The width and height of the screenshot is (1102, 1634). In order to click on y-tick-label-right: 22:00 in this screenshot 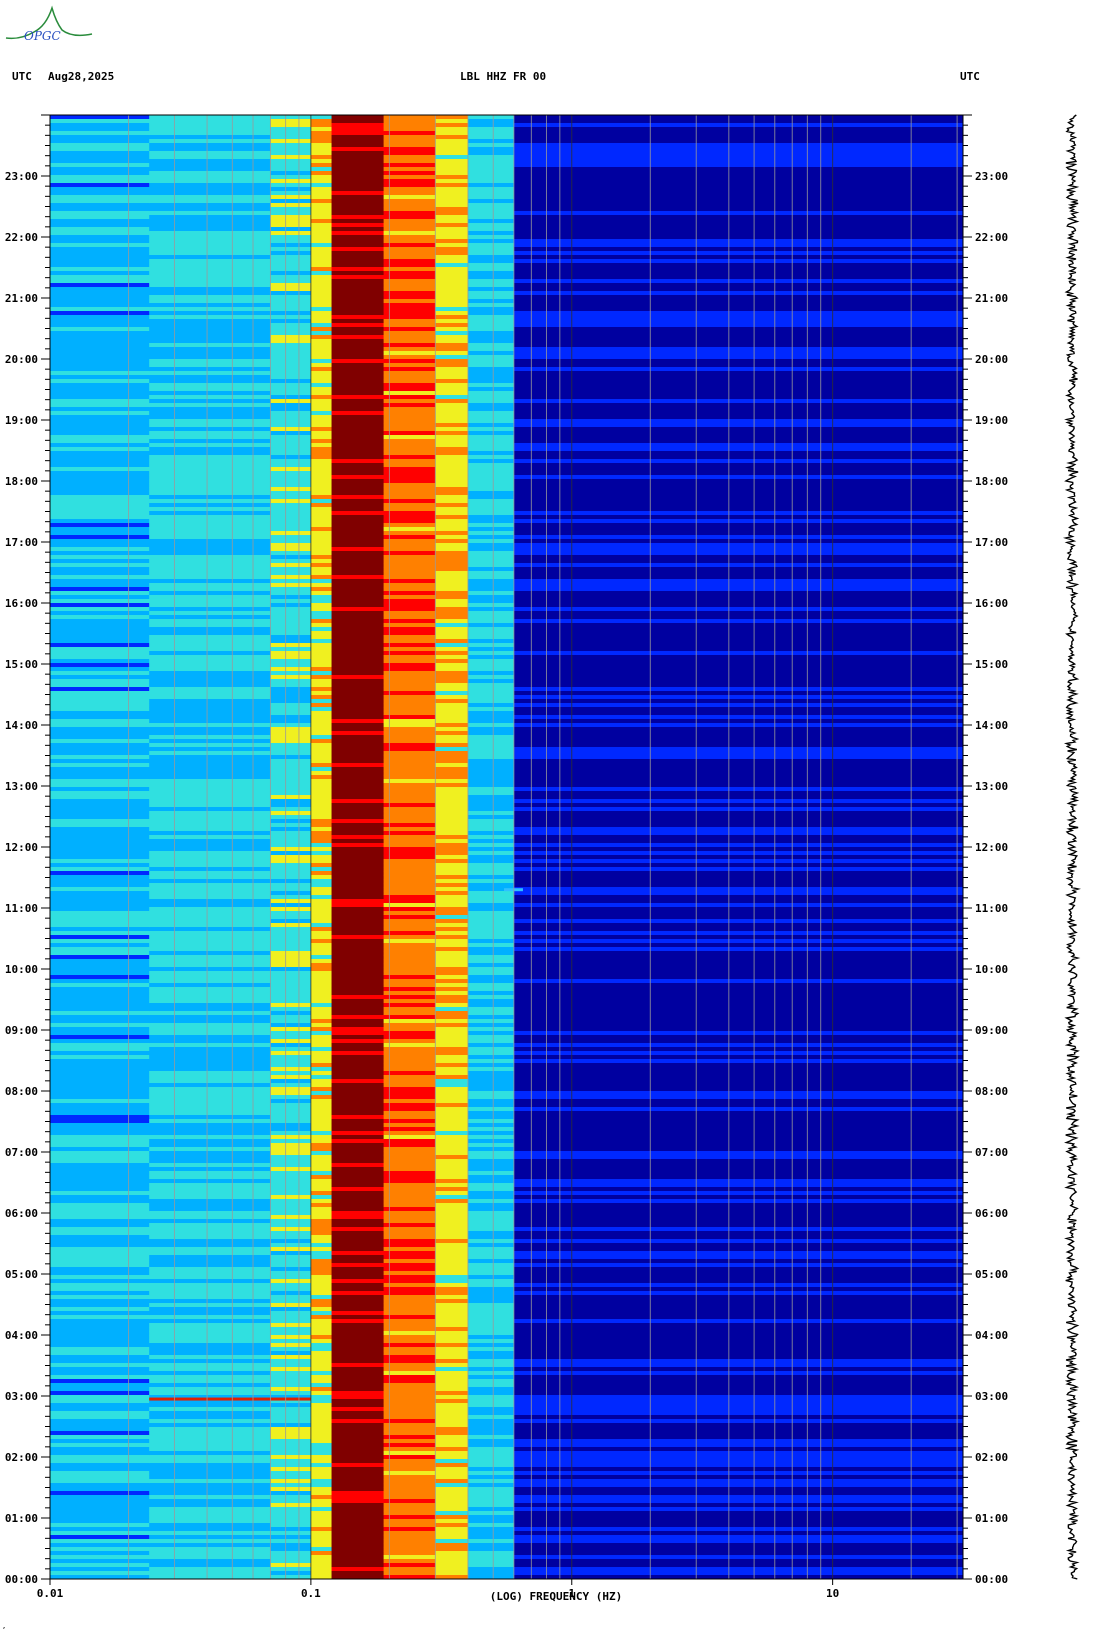, I will do `click(991, 237)`.